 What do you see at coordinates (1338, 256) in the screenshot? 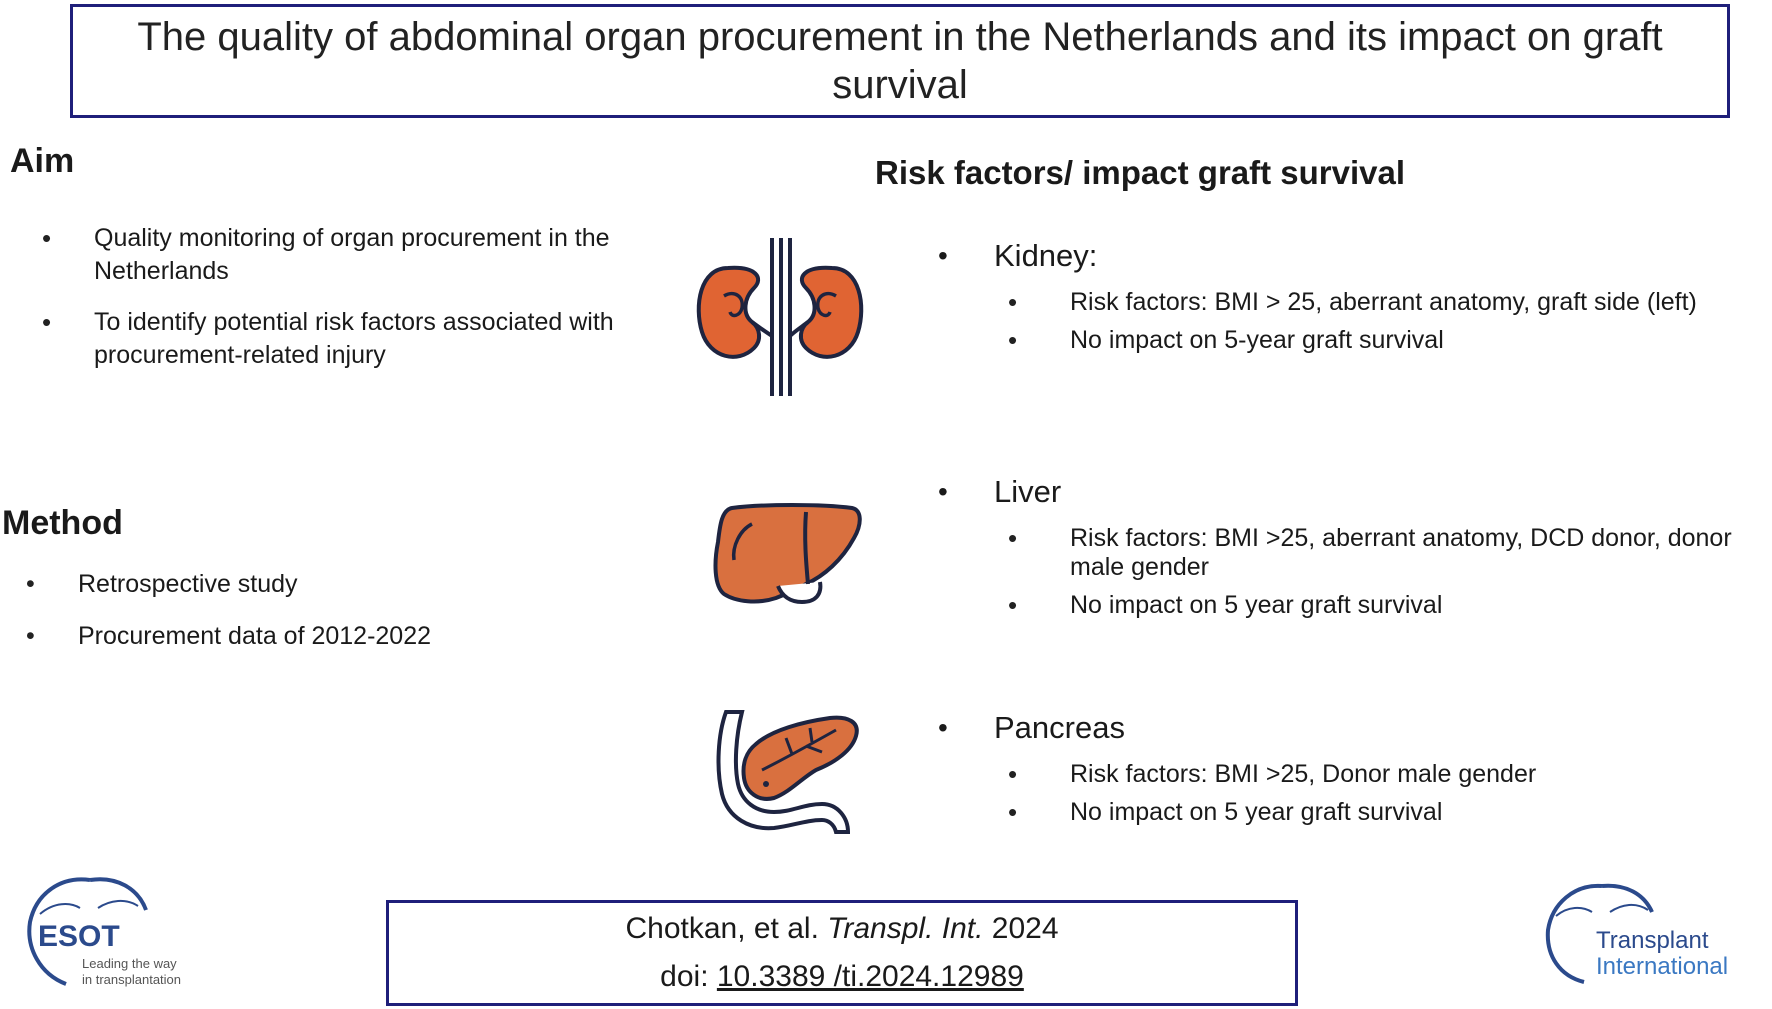
I see `kidney-title: Kidney:` at bounding box center [1338, 256].